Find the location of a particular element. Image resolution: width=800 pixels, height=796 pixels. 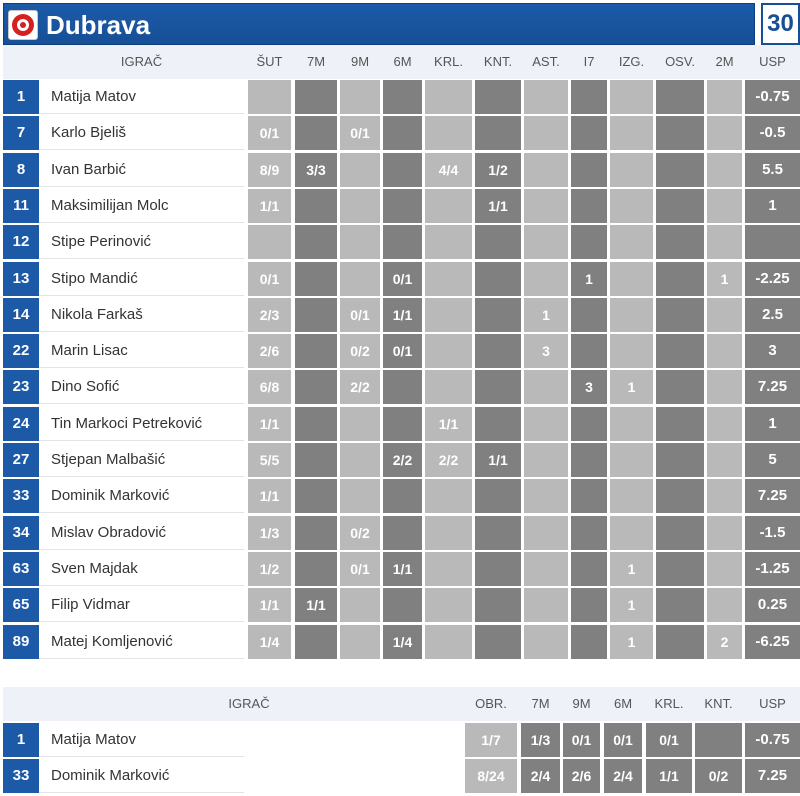

player-name: Stipo Mandić is located at coordinates (141, 278).